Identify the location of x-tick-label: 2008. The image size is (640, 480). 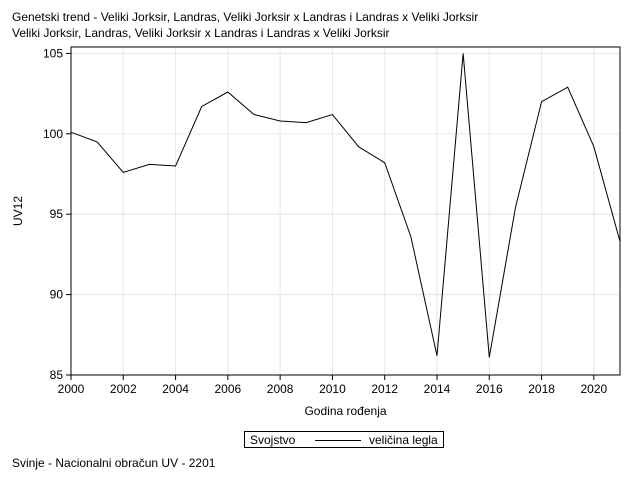
(280, 389).